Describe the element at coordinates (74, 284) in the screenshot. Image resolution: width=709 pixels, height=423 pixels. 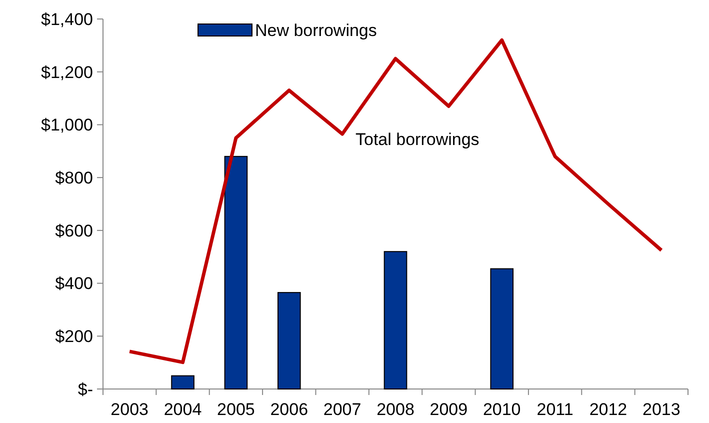
I see `y-tick-label: $400` at that location.